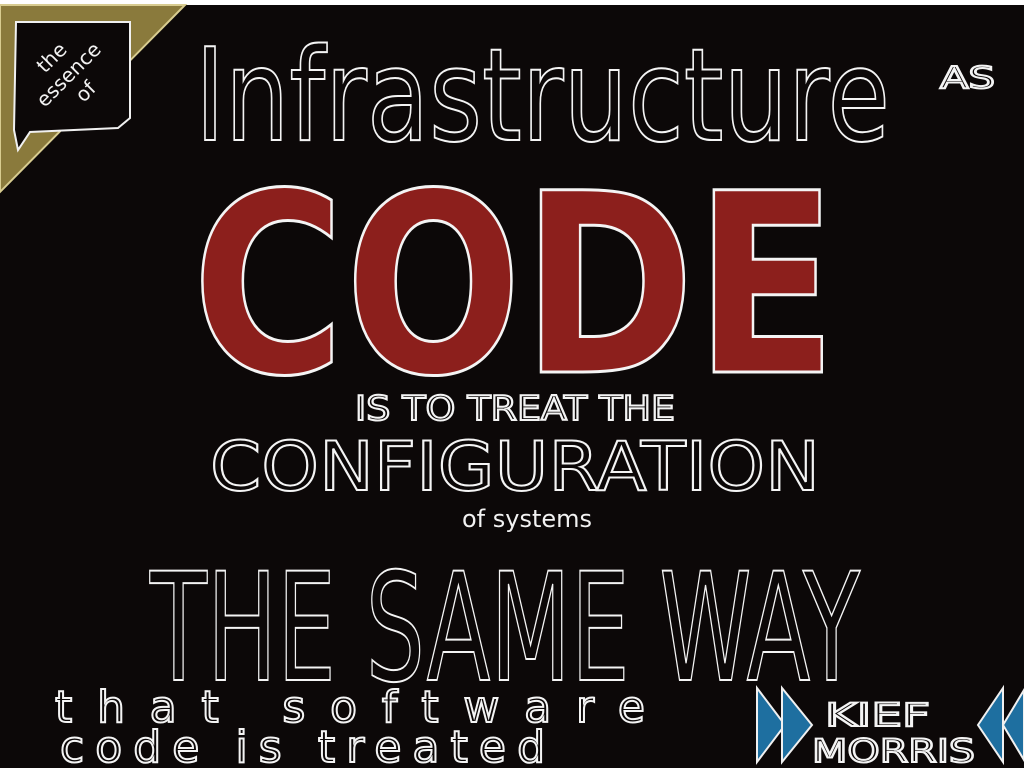 The image size is (1024, 768). Describe the element at coordinates (71, 87) in the screenshot. I see `speech-bubble` at that location.